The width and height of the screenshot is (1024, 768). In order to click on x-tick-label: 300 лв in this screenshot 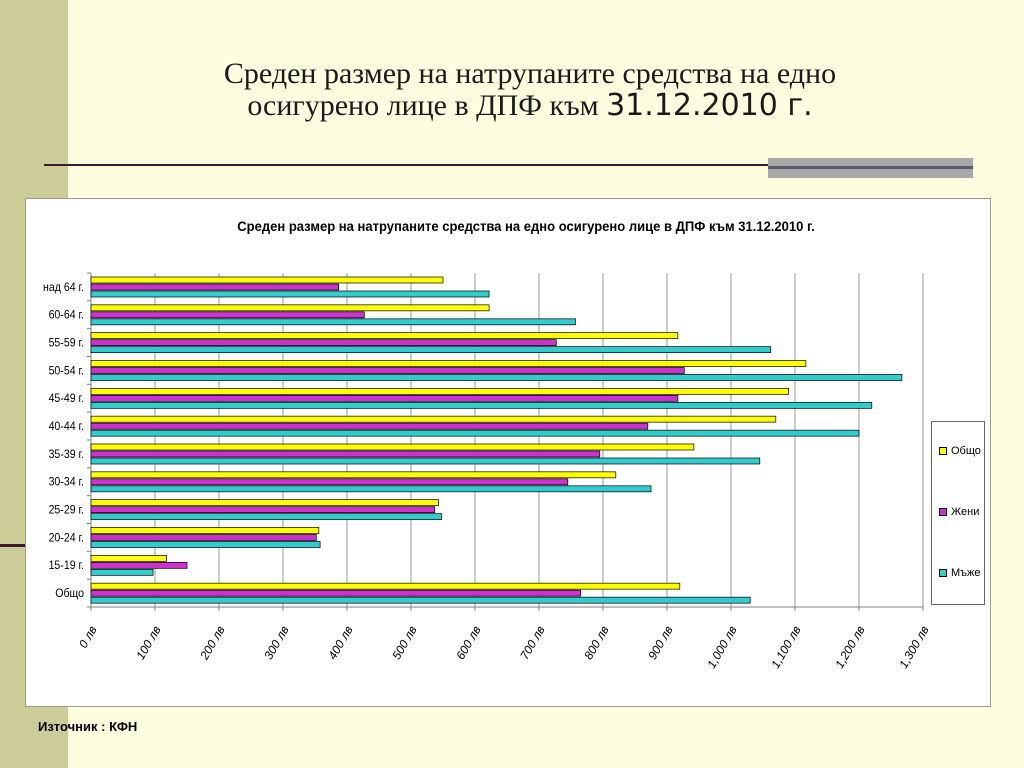, I will do `click(276, 643)`.